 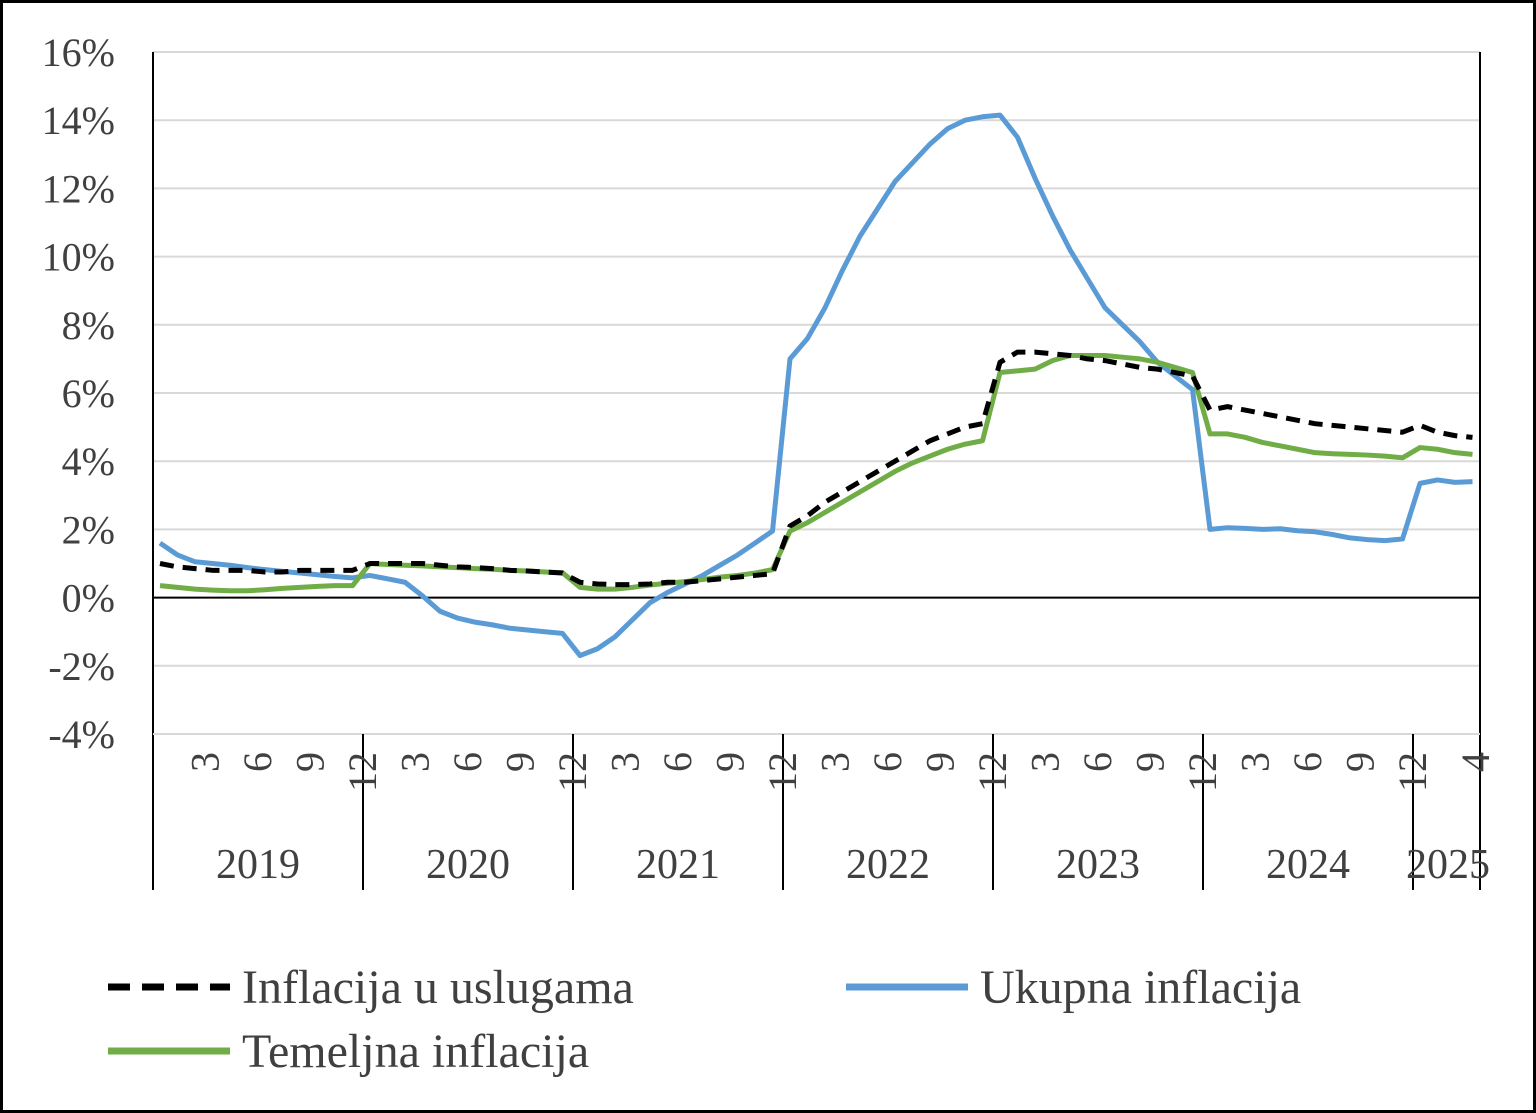 What do you see at coordinates (468, 865) in the screenshot?
I see `year-label: 2020` at bounding box center [468, 865].